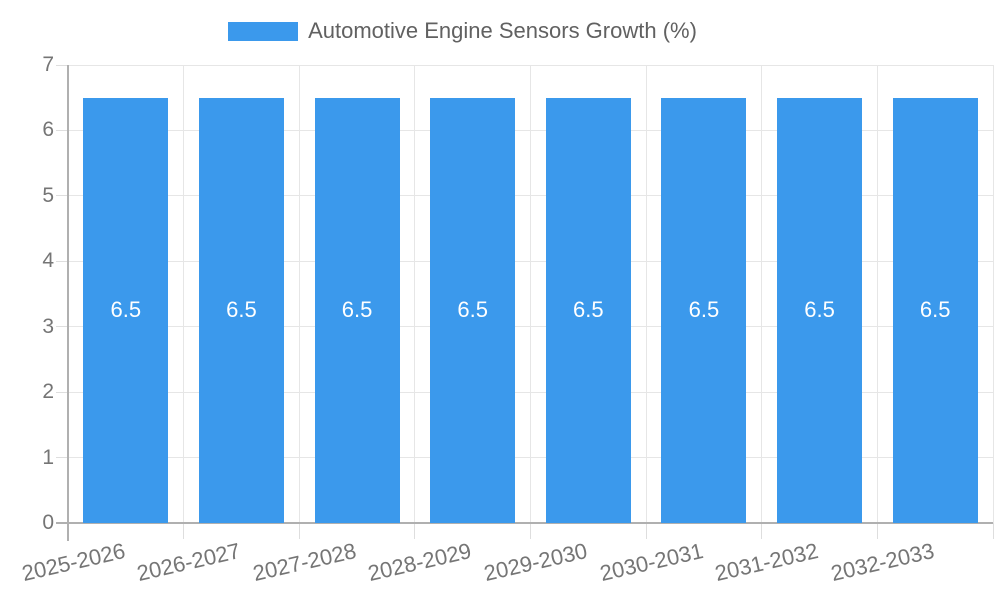 The height and width of the screenshot is (600, 1000). I want to click on x-tick-label: 2028-2029, so click(420, 562).